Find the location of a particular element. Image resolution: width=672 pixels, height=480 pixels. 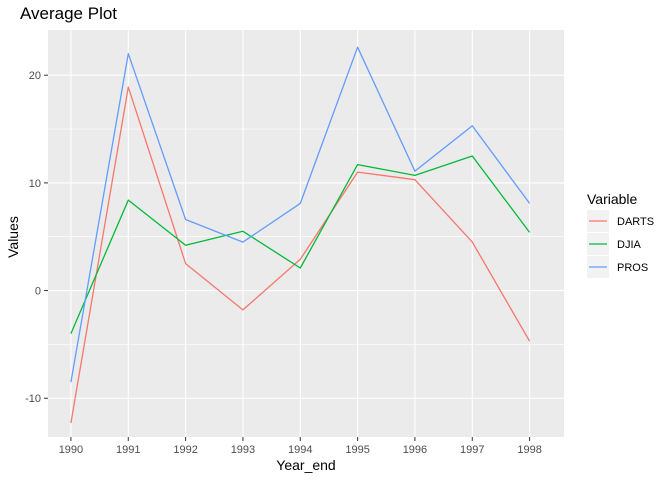

legend-label-darts: DARTS is located at coordinates (635, 222).